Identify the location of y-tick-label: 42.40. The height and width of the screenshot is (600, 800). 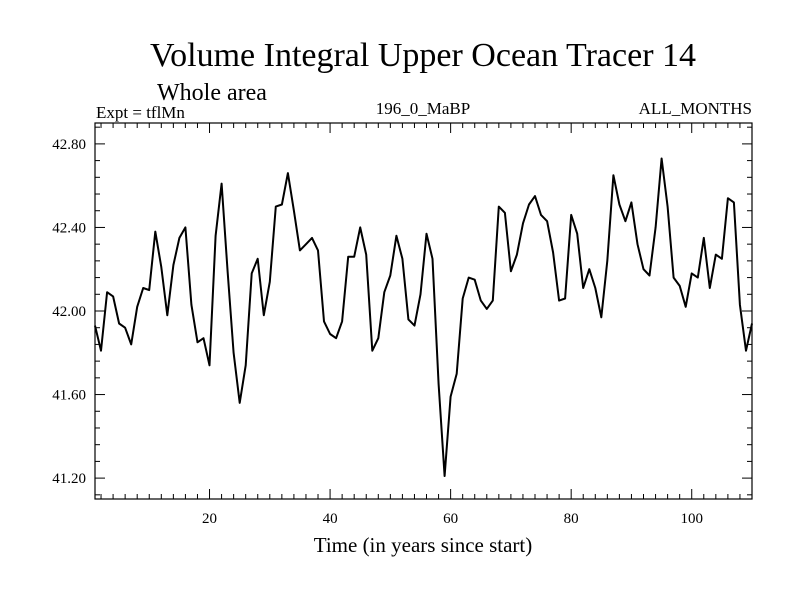
(69, 228).